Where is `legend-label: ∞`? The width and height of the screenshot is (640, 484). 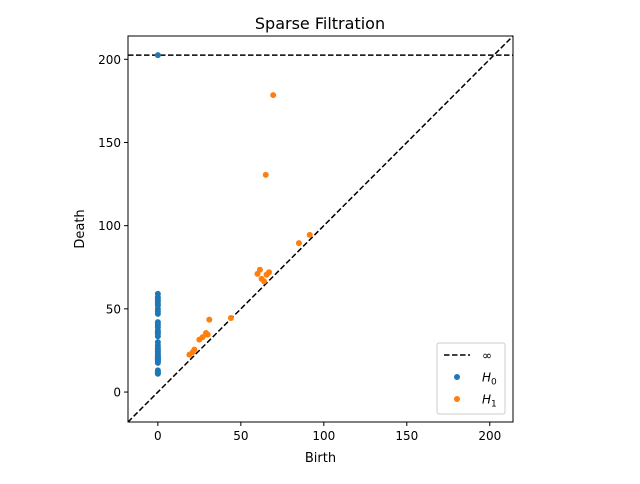
legend-label: ∞ is located at coordinates (487, 356).